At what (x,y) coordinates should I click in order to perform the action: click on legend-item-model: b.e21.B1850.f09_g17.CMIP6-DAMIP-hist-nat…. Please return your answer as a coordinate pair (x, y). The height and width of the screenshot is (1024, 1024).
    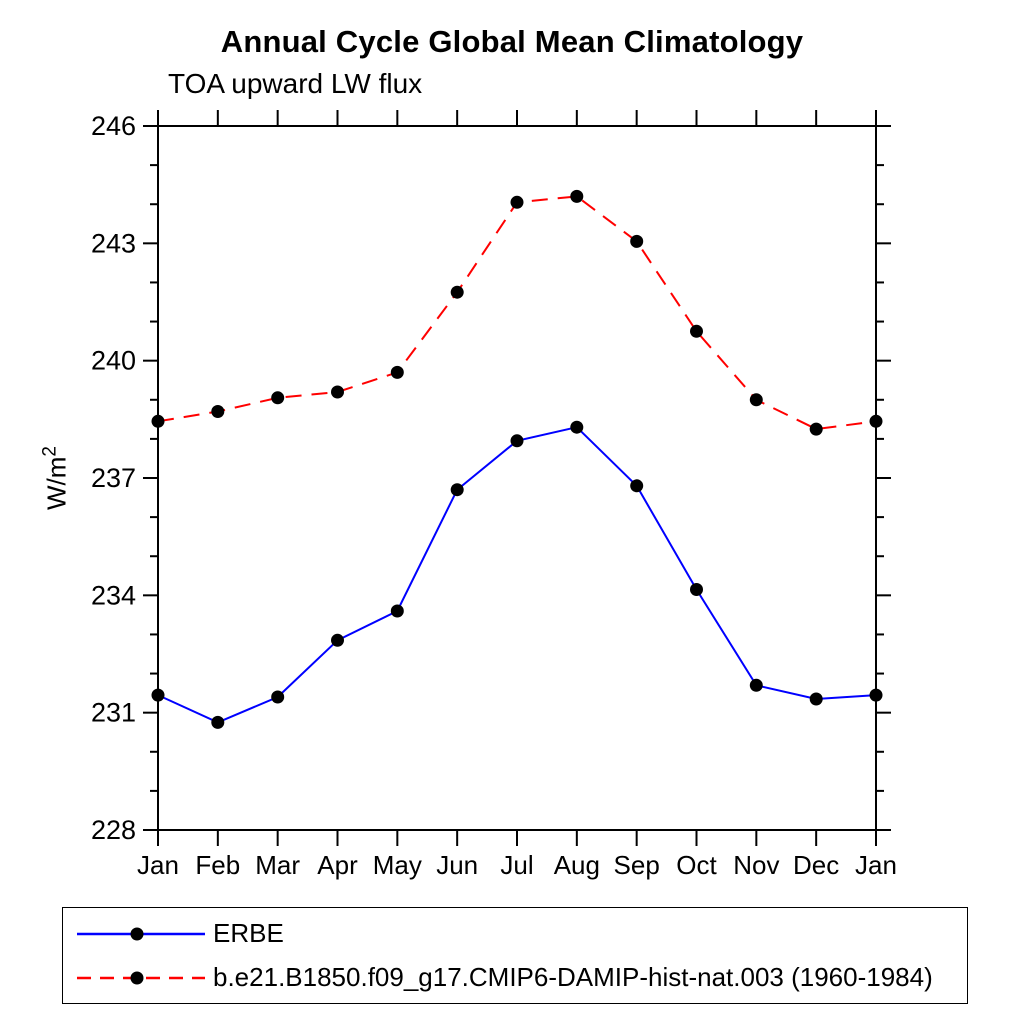
    Looking at the image, I should click on (515, 978).